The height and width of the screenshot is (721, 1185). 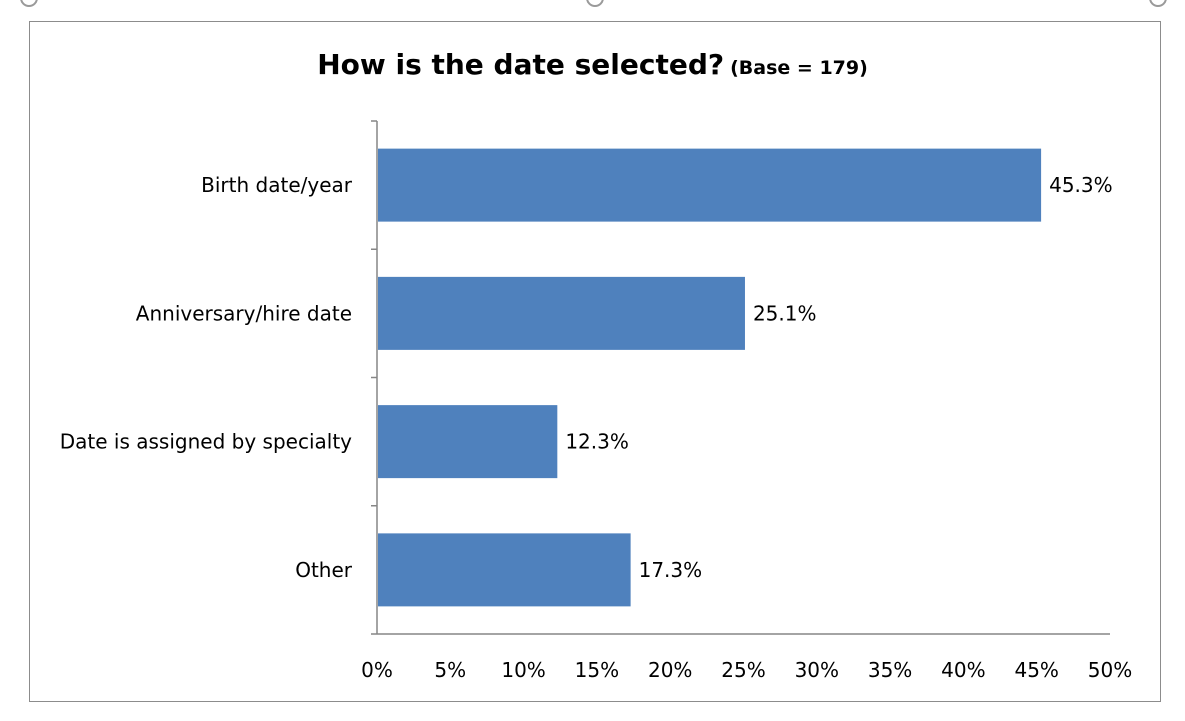 What do you see at coordinates (817, 670) in the screenshot?
I see `x-tick-label-6: 30%` at bounding box center [817, 670].